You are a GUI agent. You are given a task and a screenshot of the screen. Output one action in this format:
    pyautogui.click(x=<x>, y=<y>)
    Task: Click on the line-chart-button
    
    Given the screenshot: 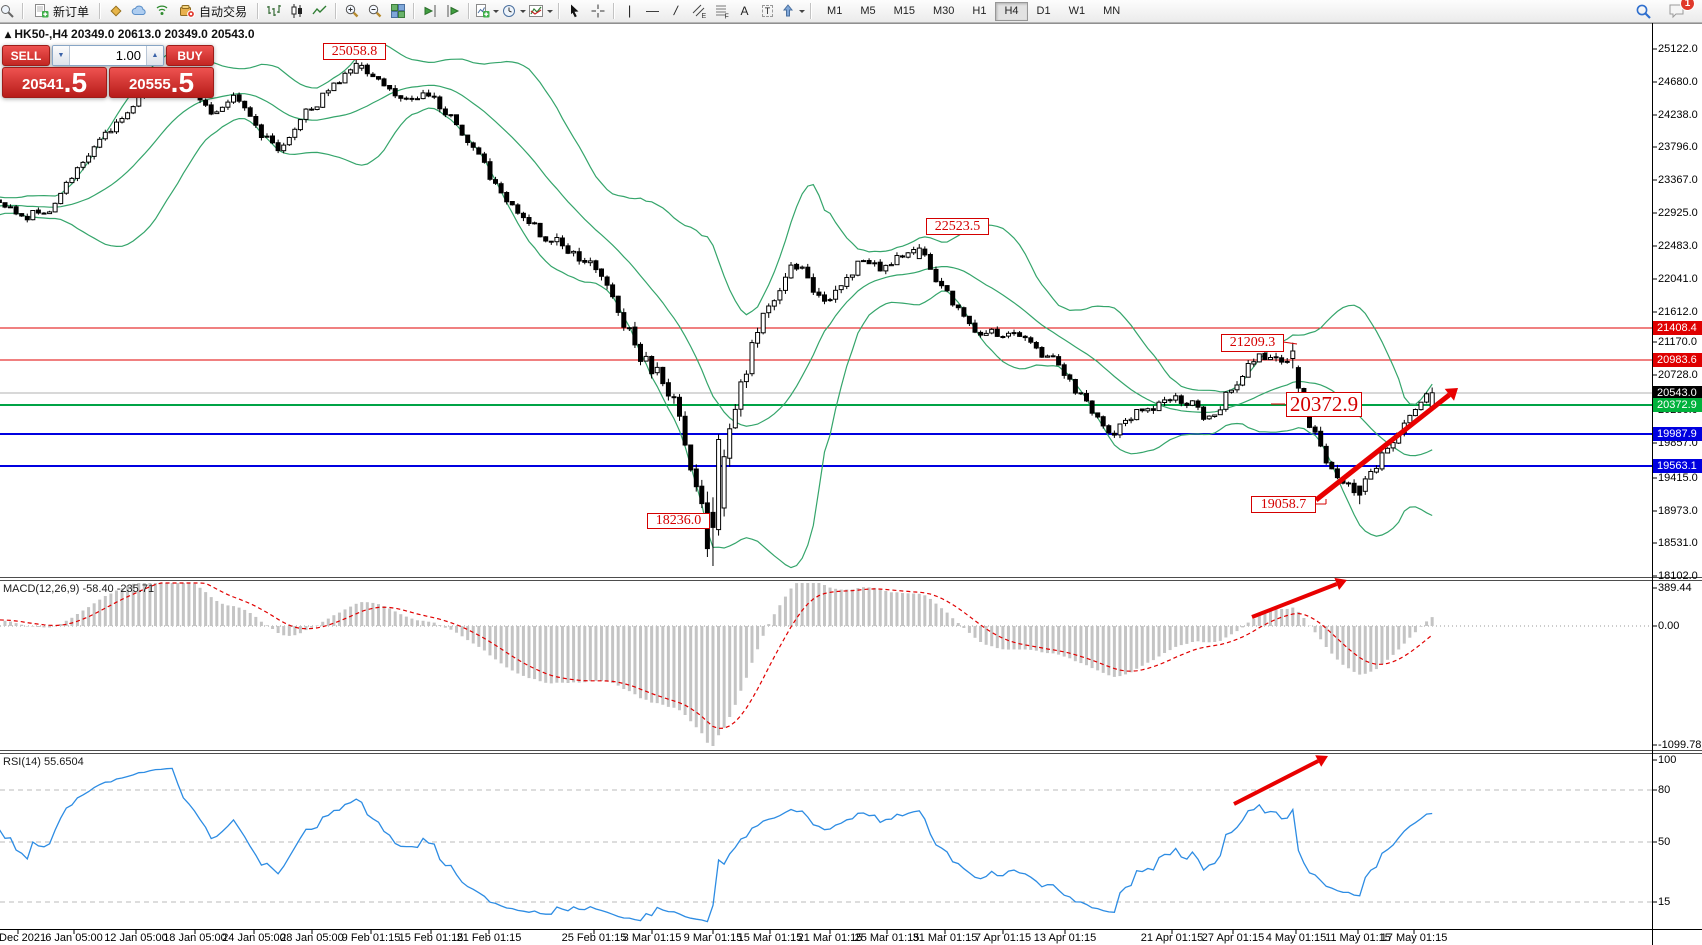 What is the action you would take?
    pyautogui.click(x=319, y=11)
    